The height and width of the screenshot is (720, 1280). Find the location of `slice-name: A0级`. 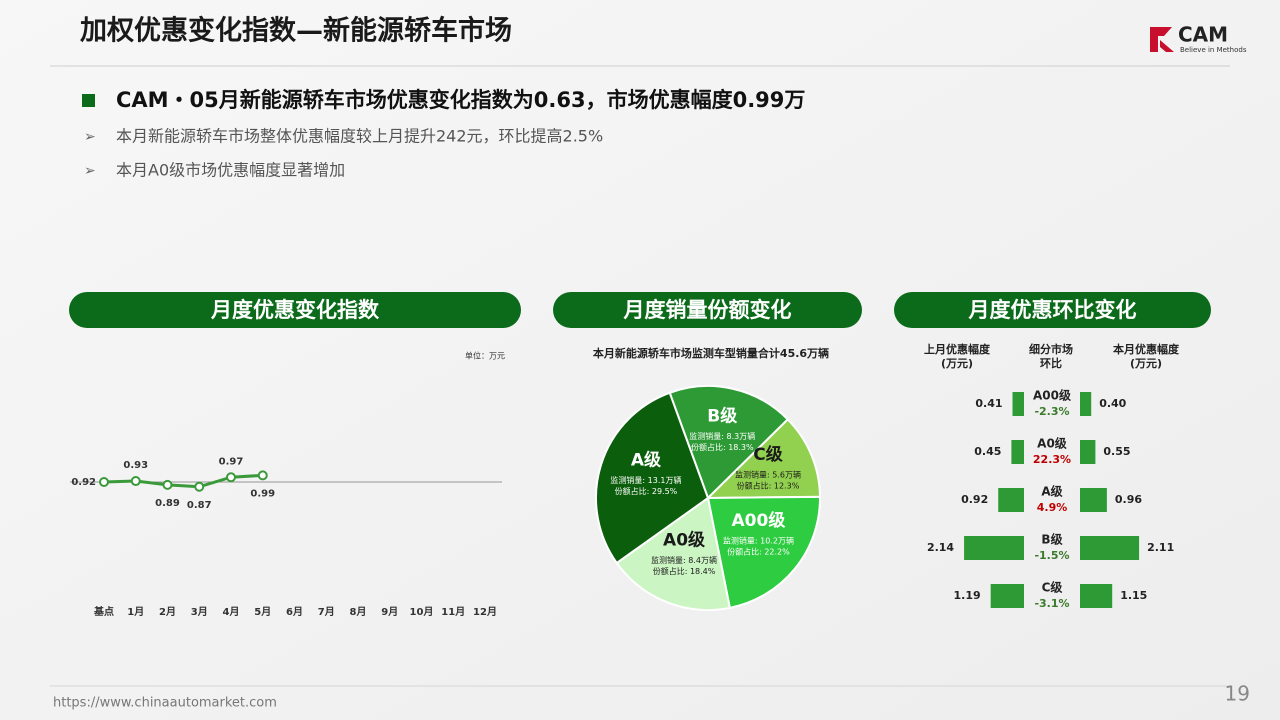

slice-name: A0级 is located at coordinates (684, 539).